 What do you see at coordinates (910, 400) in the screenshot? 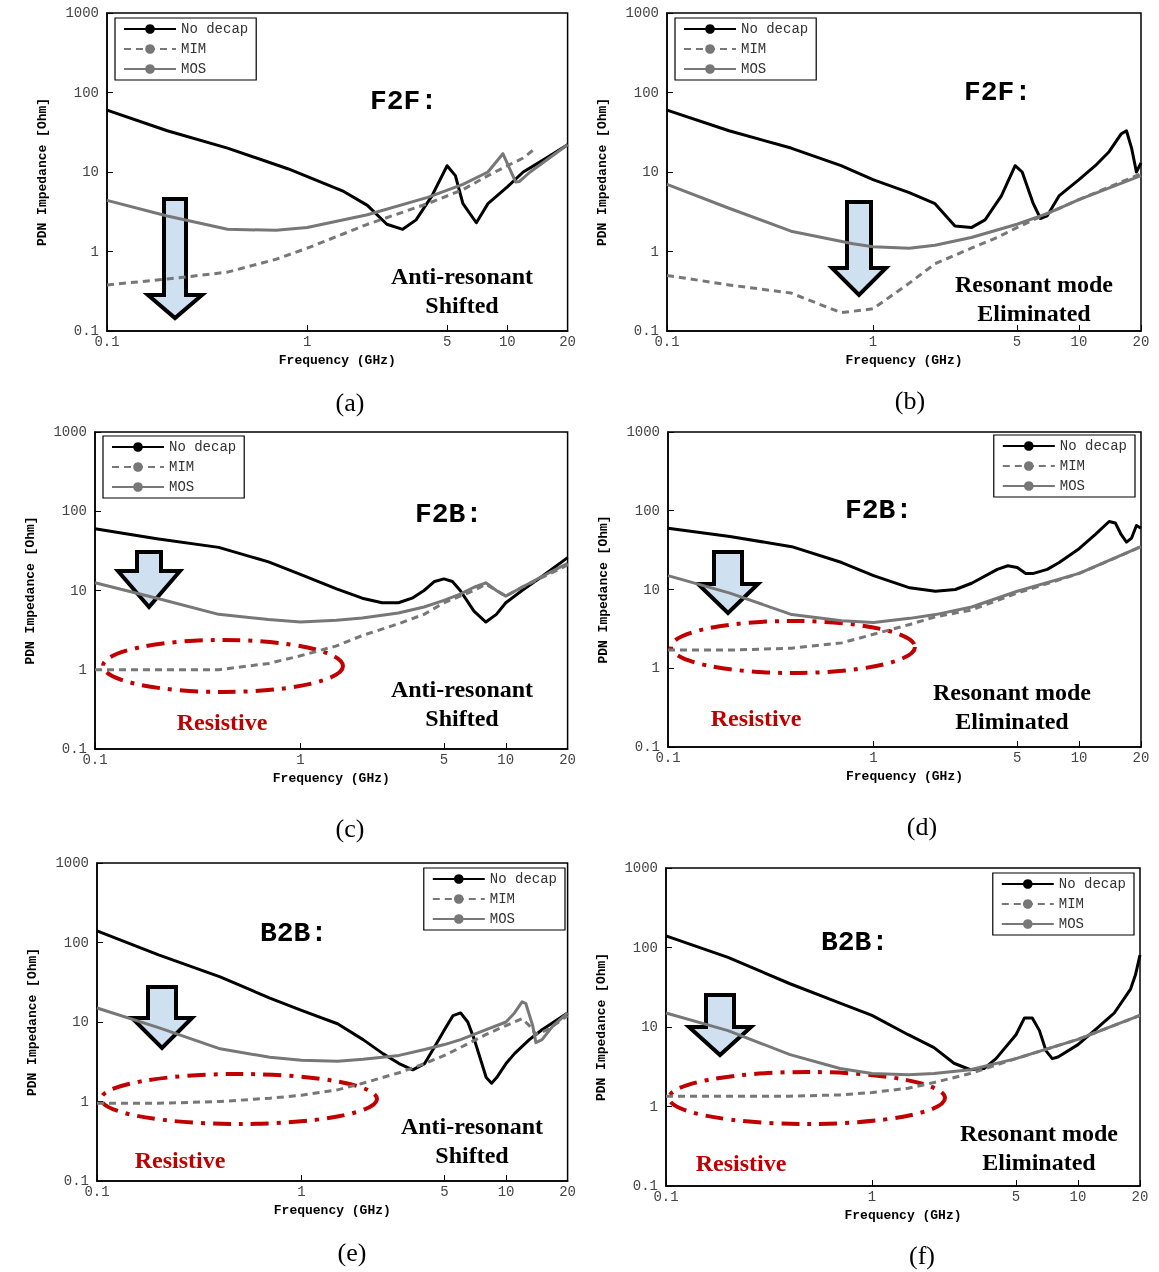
I see `text: (b)` at bounding box center [910, 400].